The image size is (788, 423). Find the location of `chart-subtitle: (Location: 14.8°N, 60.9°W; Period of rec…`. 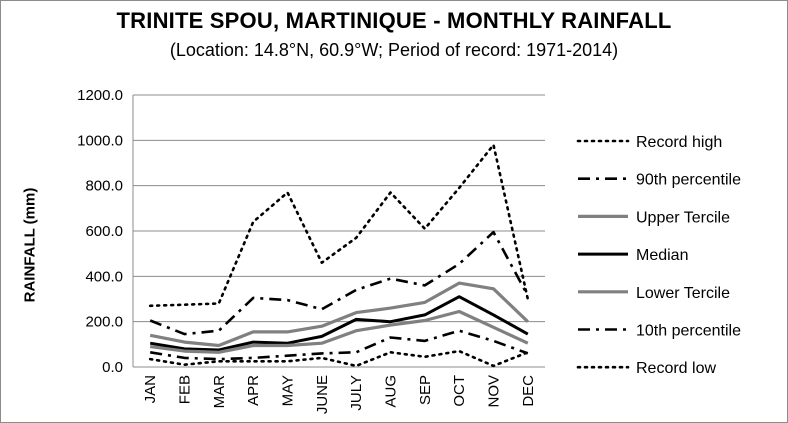

chart-subtitle: (Location: 14.8°N, 60.9°W; Period of rec… is located at coordinates (394, 50).